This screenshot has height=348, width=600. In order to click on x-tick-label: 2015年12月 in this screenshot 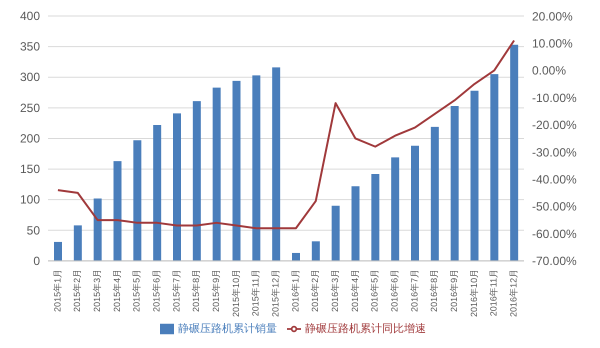, I will do `click(275, 292)`.